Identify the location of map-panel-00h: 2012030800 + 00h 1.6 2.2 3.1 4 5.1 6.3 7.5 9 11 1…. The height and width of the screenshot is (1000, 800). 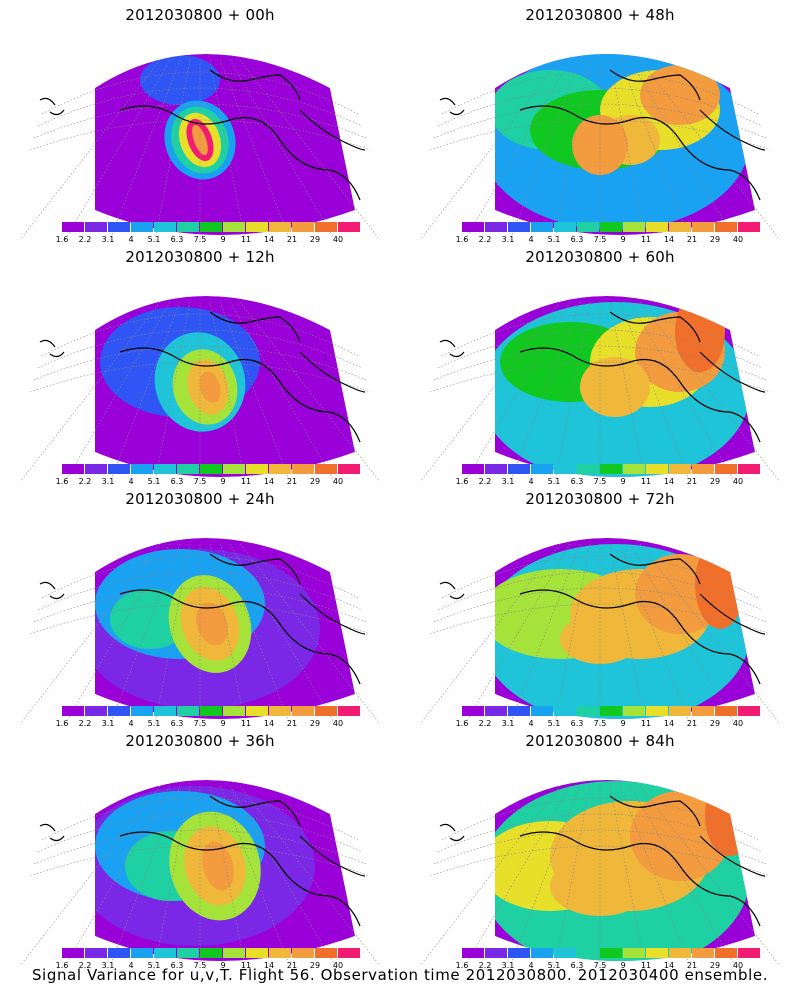
(200, 122).